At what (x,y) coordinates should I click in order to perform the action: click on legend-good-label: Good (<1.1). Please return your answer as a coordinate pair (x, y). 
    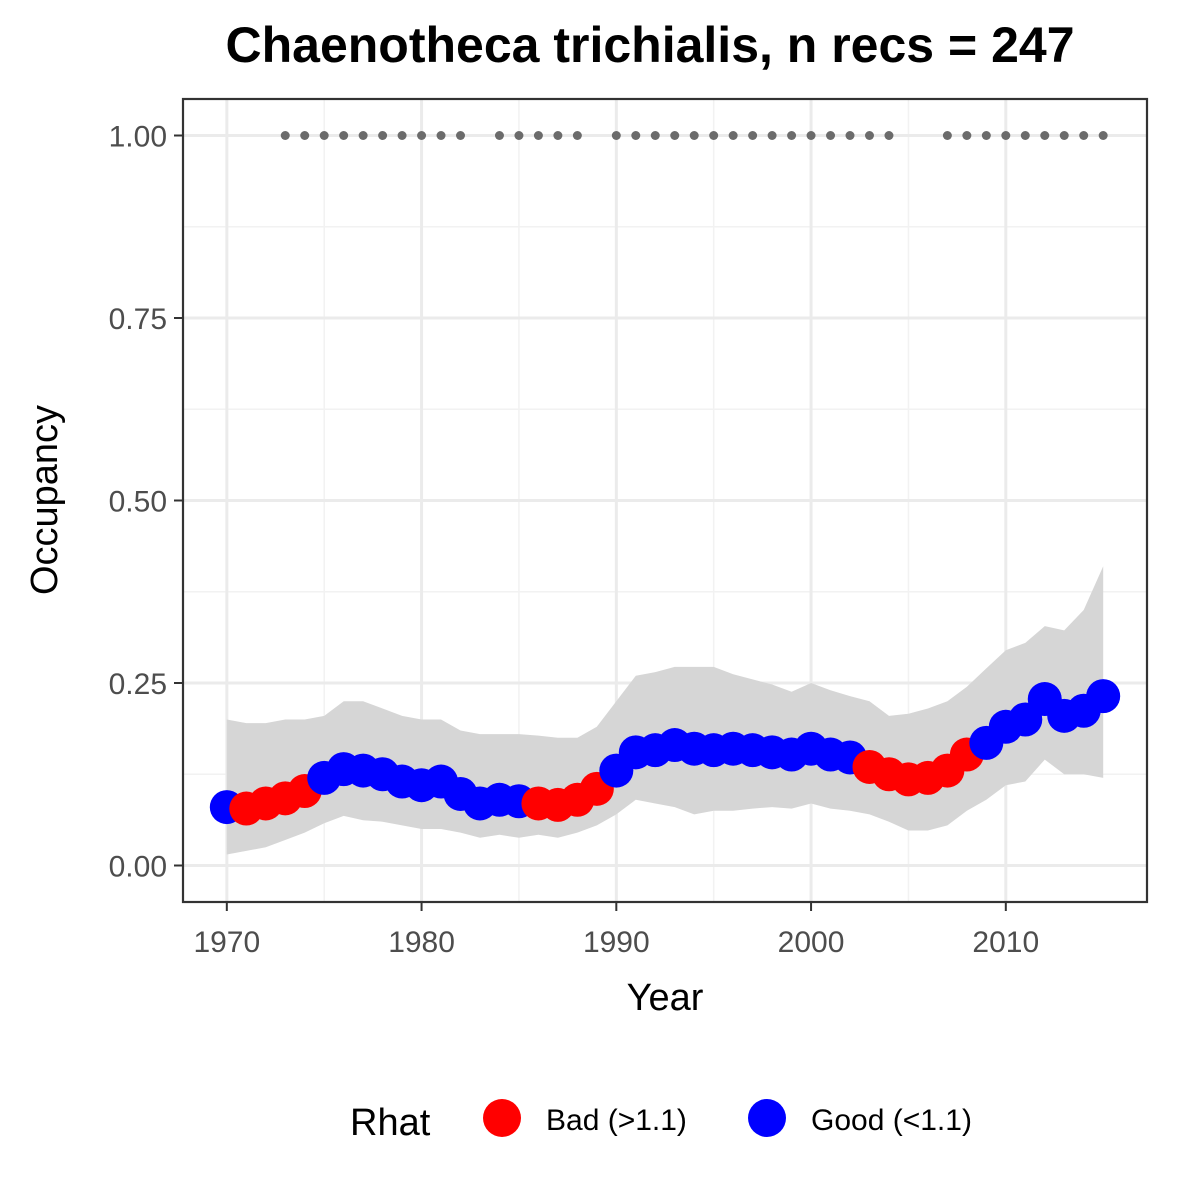
    Looking at the image, I should click on (891, 1120).